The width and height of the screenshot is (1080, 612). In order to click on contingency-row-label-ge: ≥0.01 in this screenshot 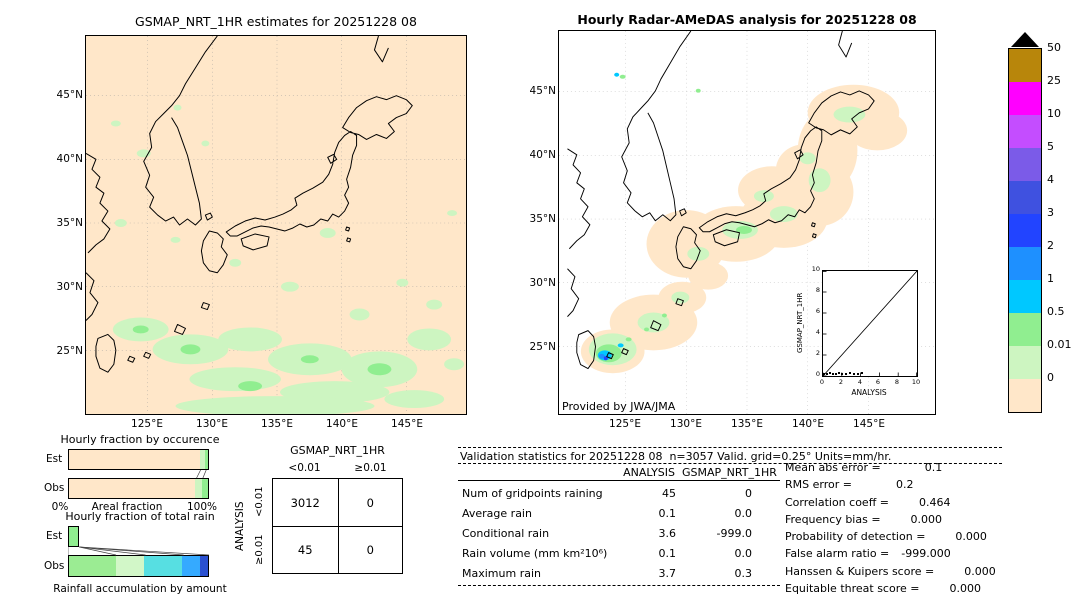, I will do `click(259, 550)`.